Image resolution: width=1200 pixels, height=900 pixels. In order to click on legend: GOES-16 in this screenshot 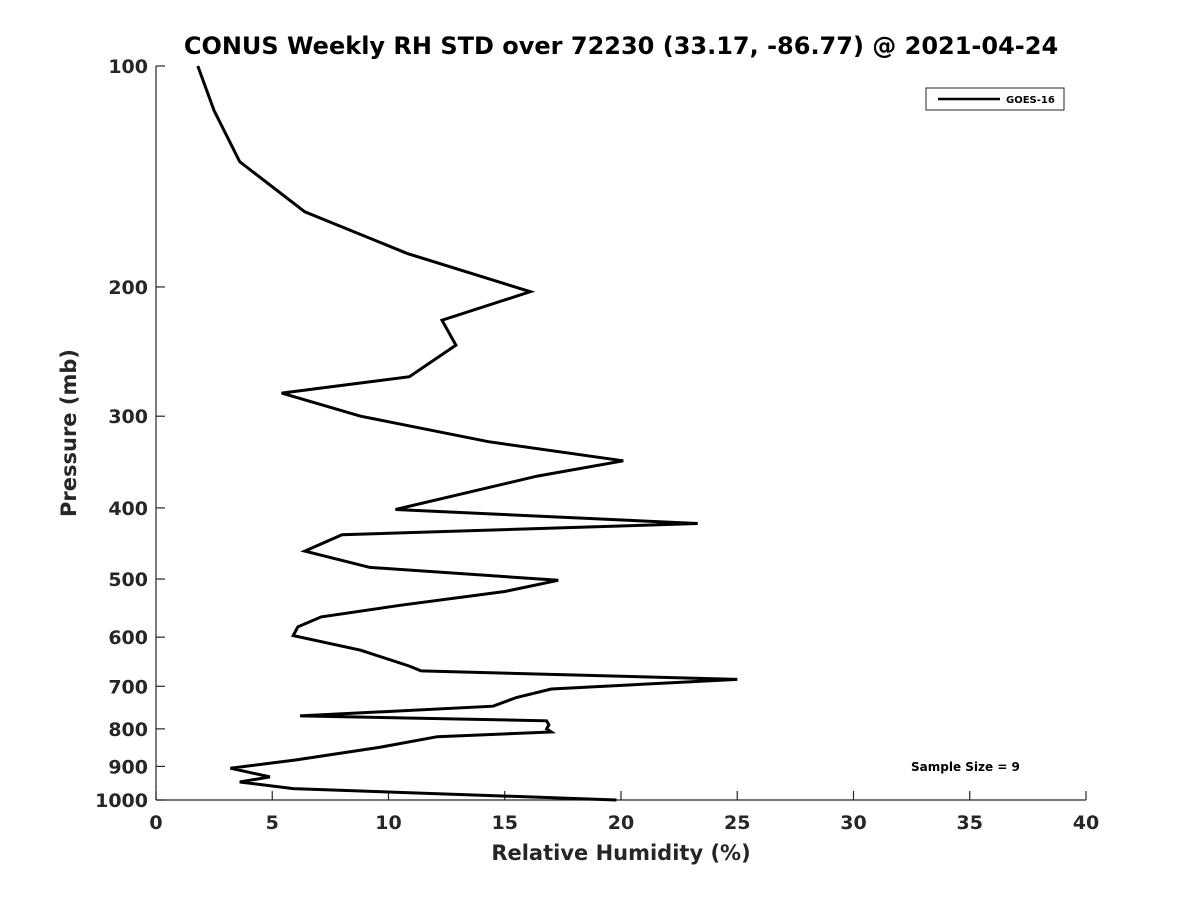, I will do `click(995, 99)`.